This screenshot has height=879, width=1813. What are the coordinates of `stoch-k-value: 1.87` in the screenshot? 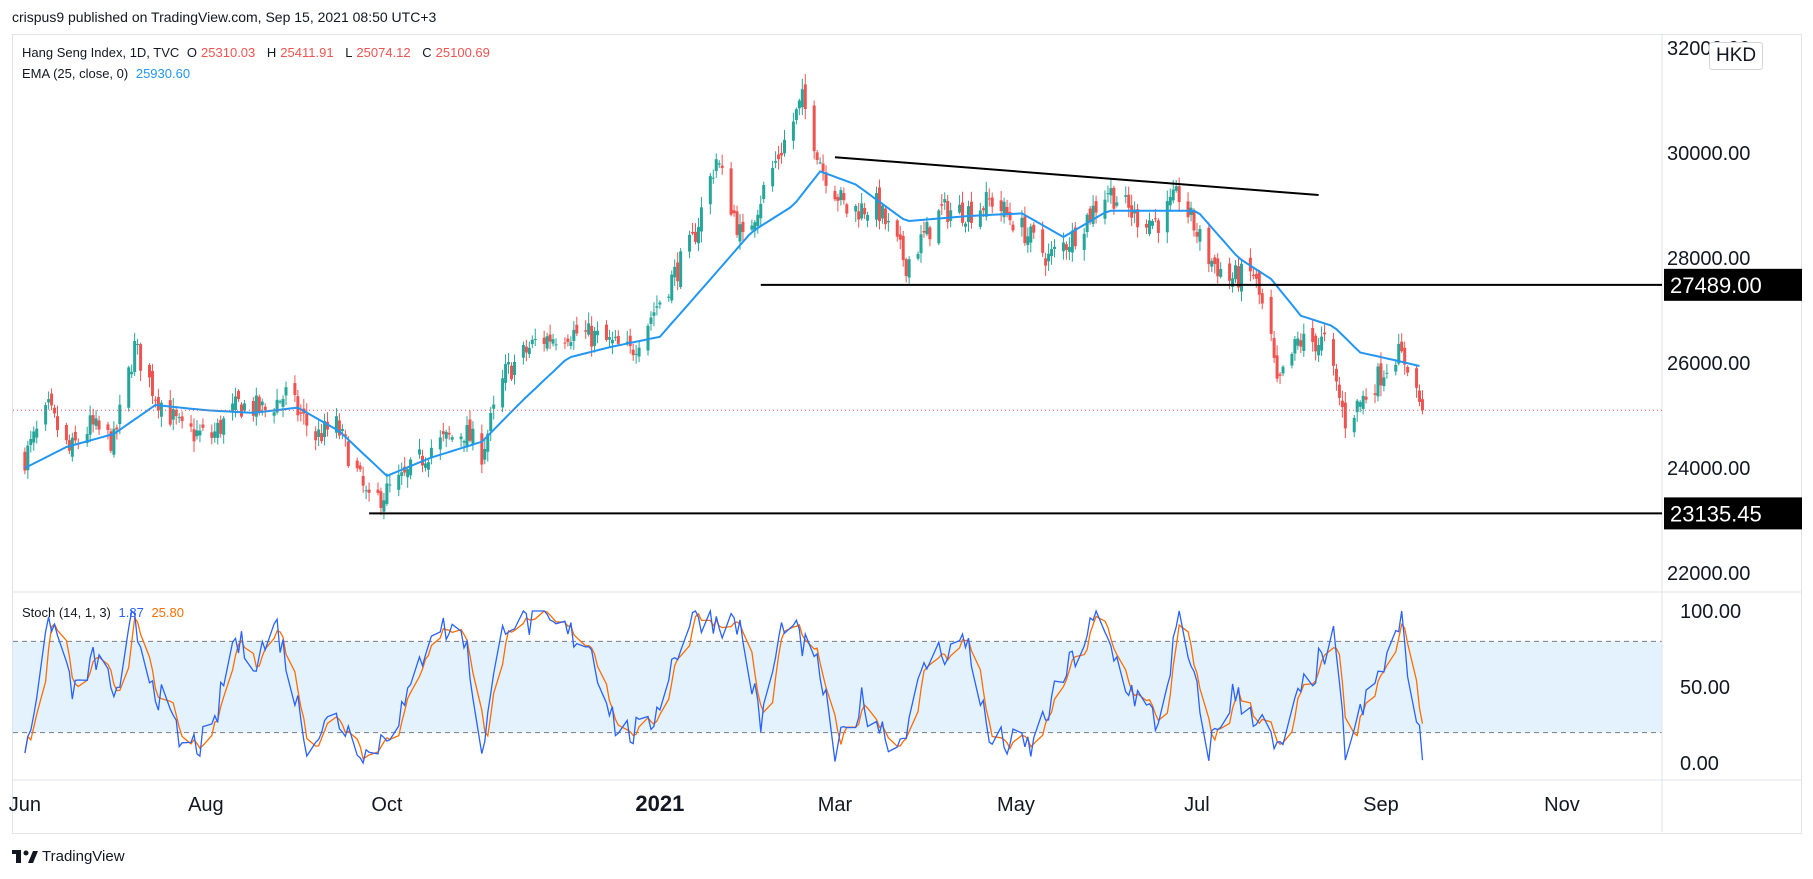 It's located at (131, 612).